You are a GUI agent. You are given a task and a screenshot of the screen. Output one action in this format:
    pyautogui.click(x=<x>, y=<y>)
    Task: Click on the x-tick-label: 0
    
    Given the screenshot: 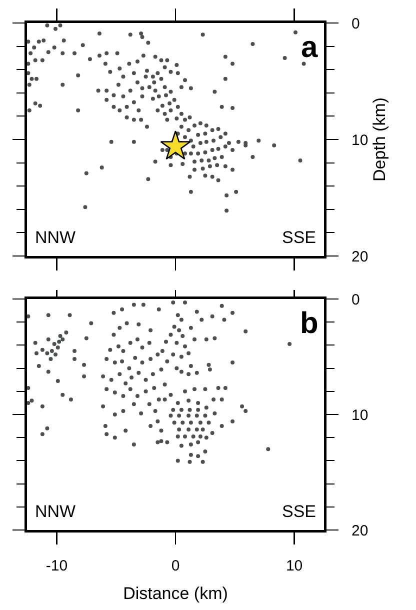 What is the action you would take?
    pyautogui.click(x=175, y=566)
    